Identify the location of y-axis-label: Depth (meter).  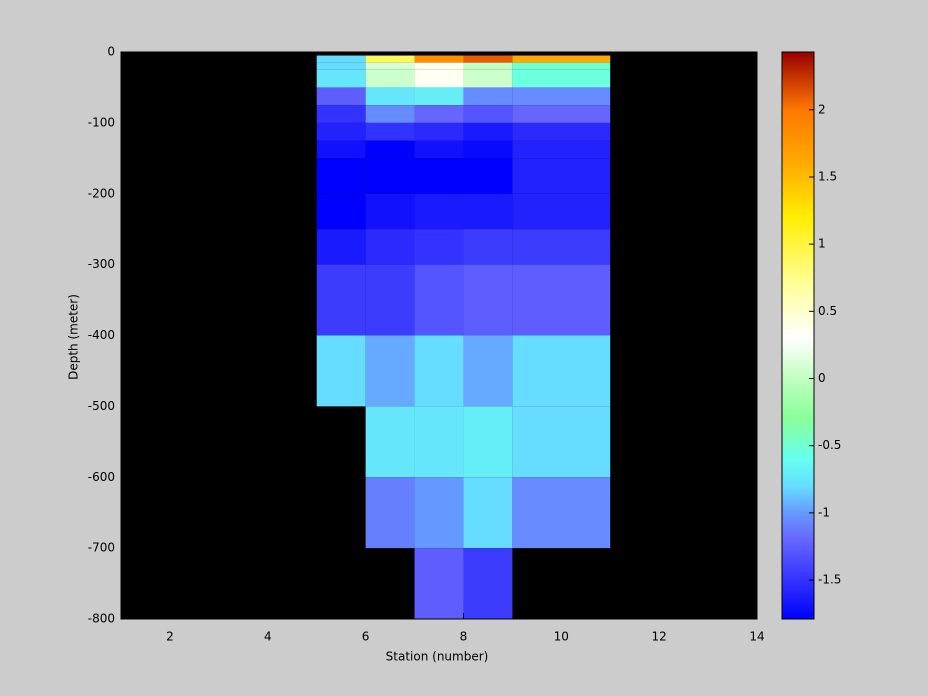
(74, 337).